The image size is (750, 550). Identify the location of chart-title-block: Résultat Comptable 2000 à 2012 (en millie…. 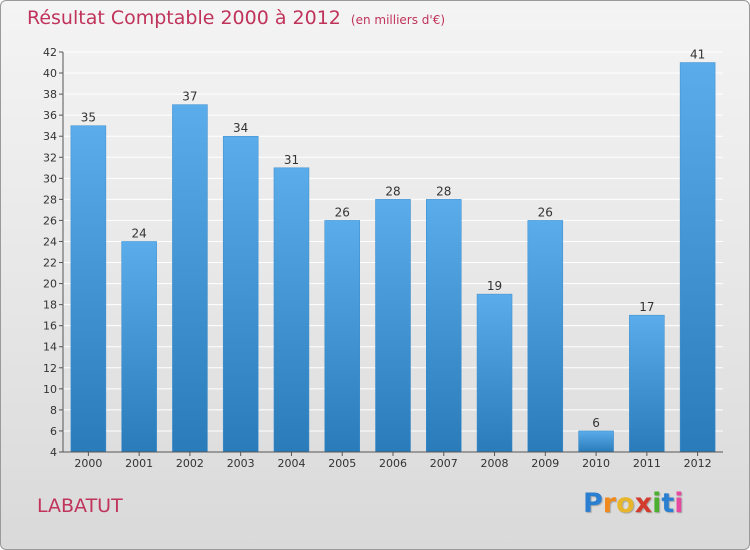
(236, 18).